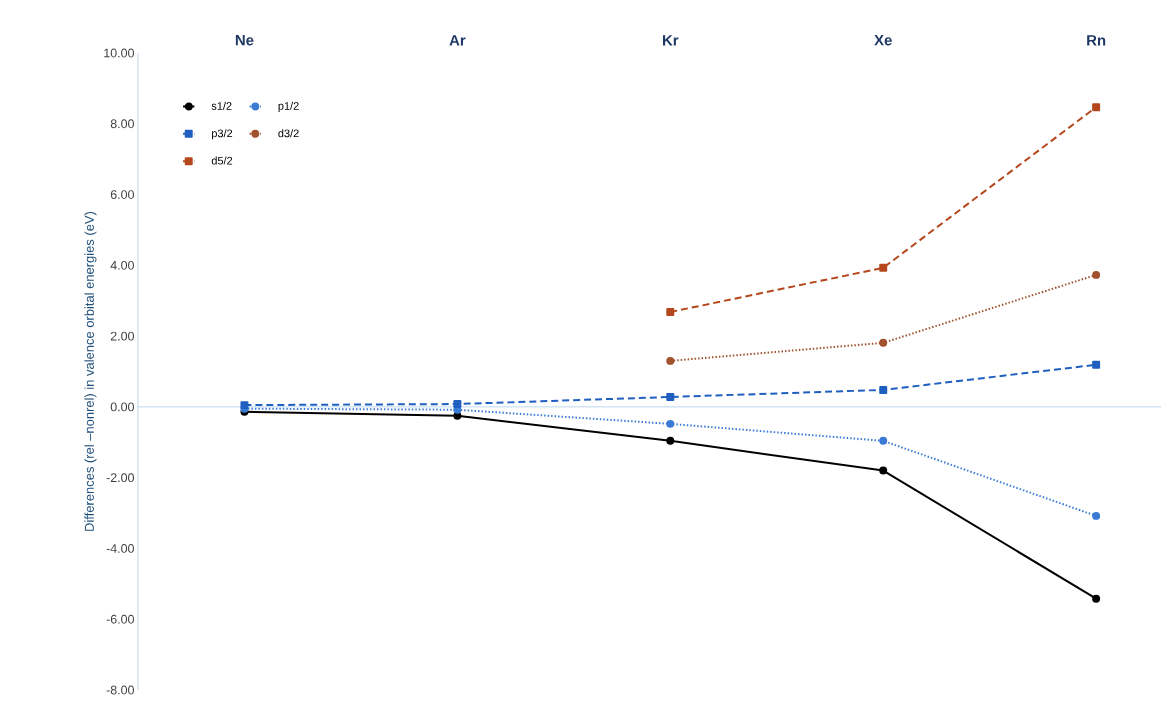 Image resolution: width=1161 pixels, height=702 pixels. What do you see at coordinates (222, 160) in the screenshot?
I see `legend-label: d5/2` at bounding box center [222, 160].